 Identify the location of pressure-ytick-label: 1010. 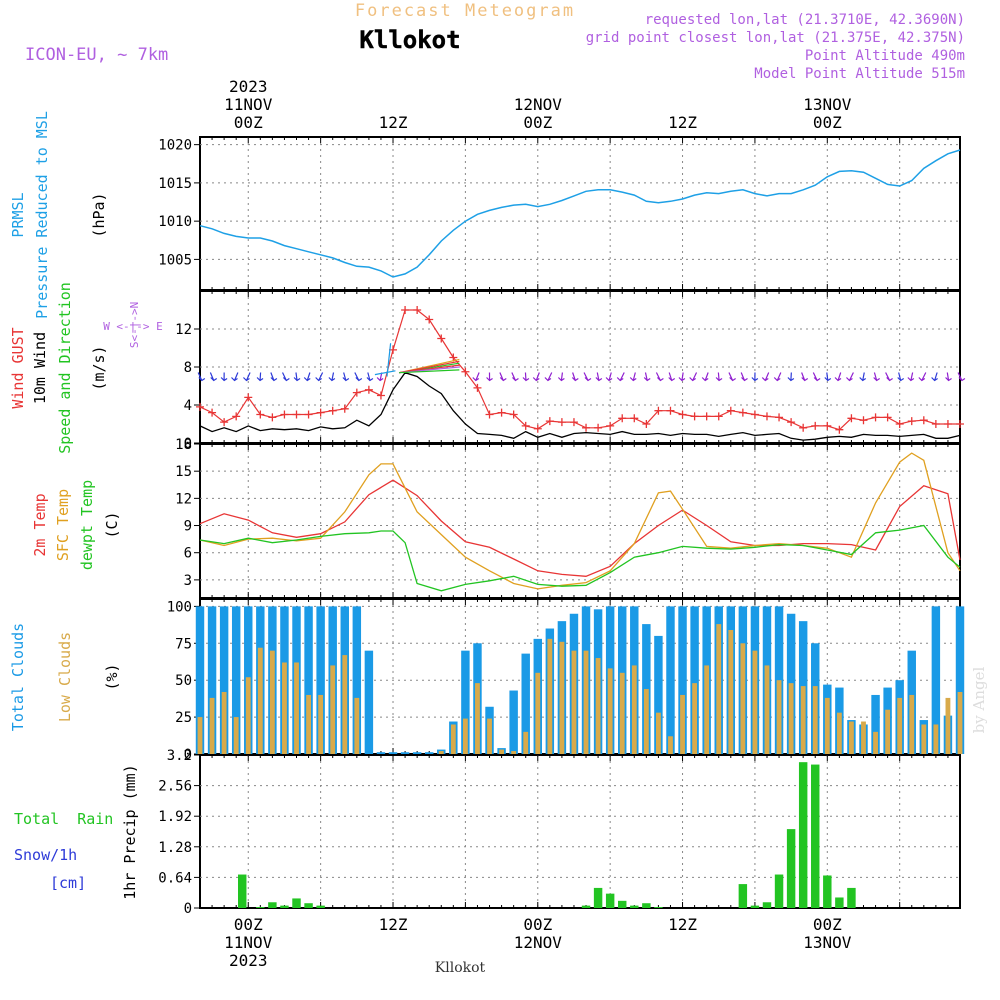
(175, 222).